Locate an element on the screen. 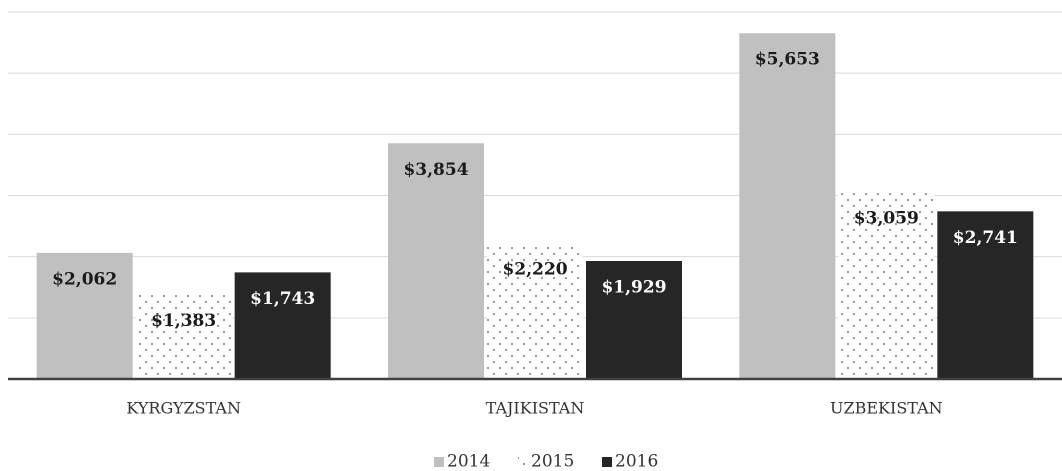  value-label: $5,653 is located at coordinates (787, 60).